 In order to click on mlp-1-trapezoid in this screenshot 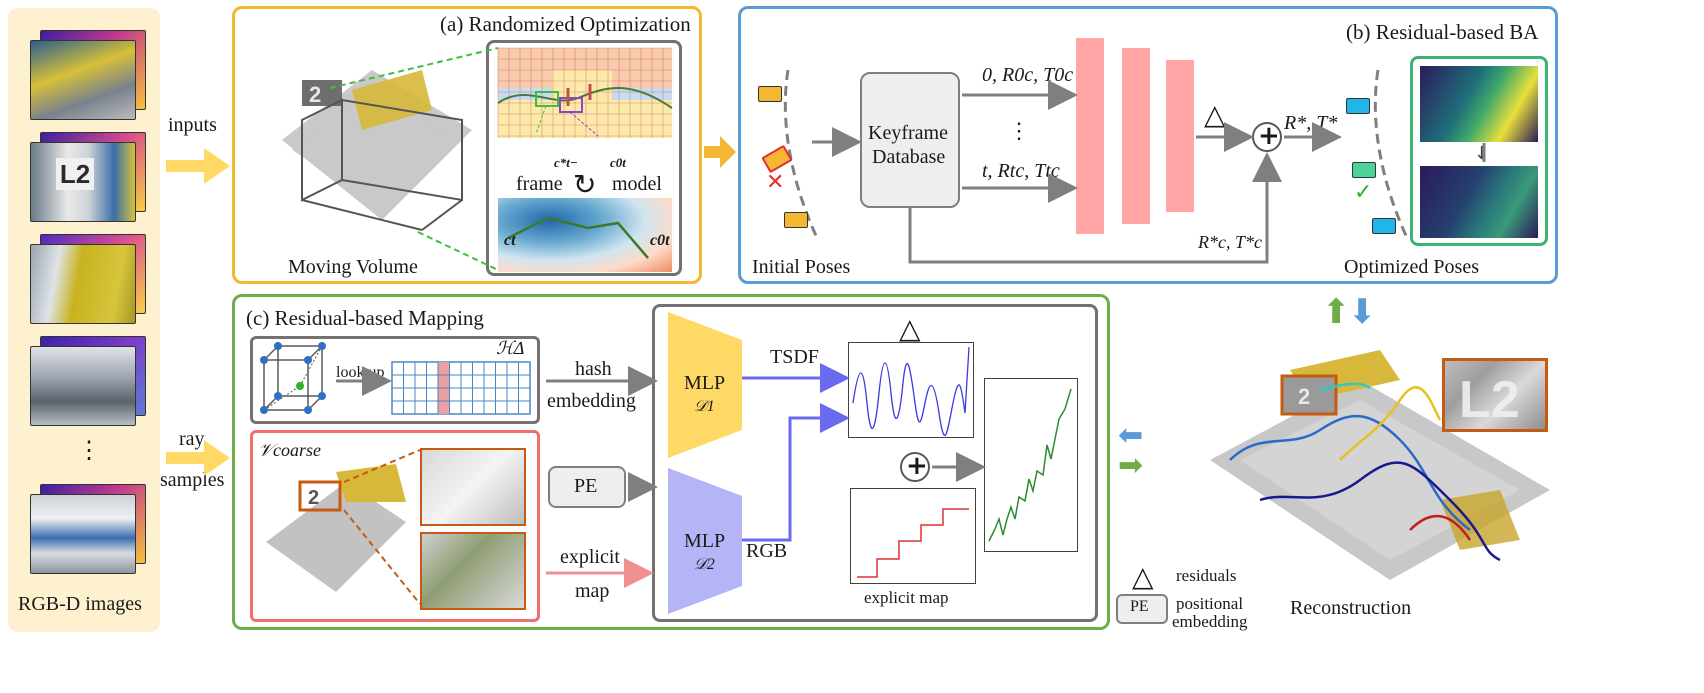, I will do `click(705, 385)`.